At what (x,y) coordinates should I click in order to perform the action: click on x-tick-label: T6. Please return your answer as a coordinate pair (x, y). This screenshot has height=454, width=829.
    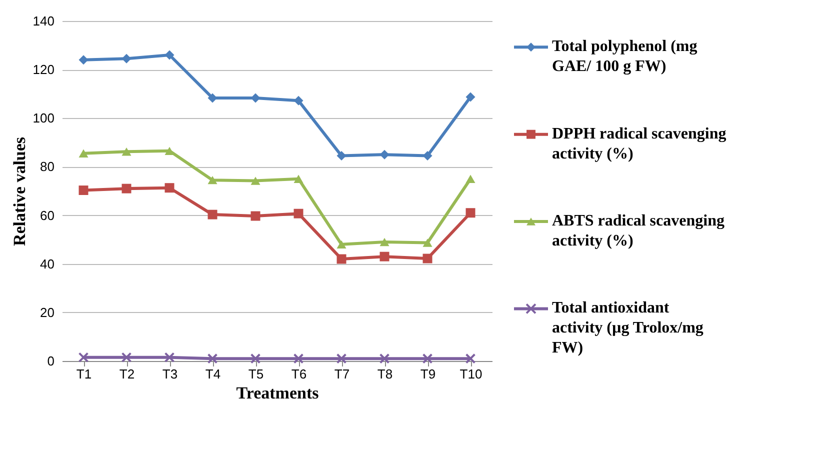
    Looking at the image, I should click on (299, 374).